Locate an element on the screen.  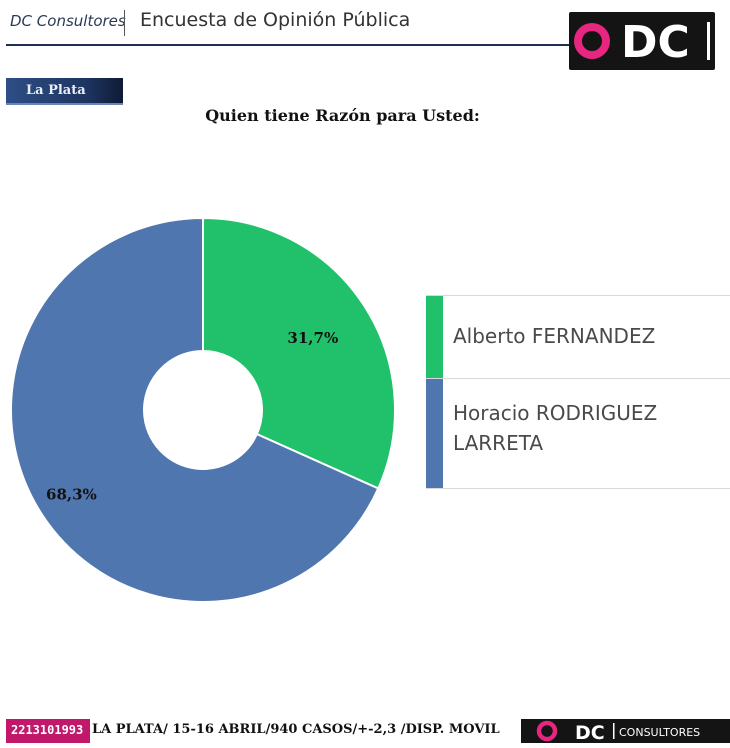
footer-logo-subtext: CONSULTORES is located at coordinates (659, 732).